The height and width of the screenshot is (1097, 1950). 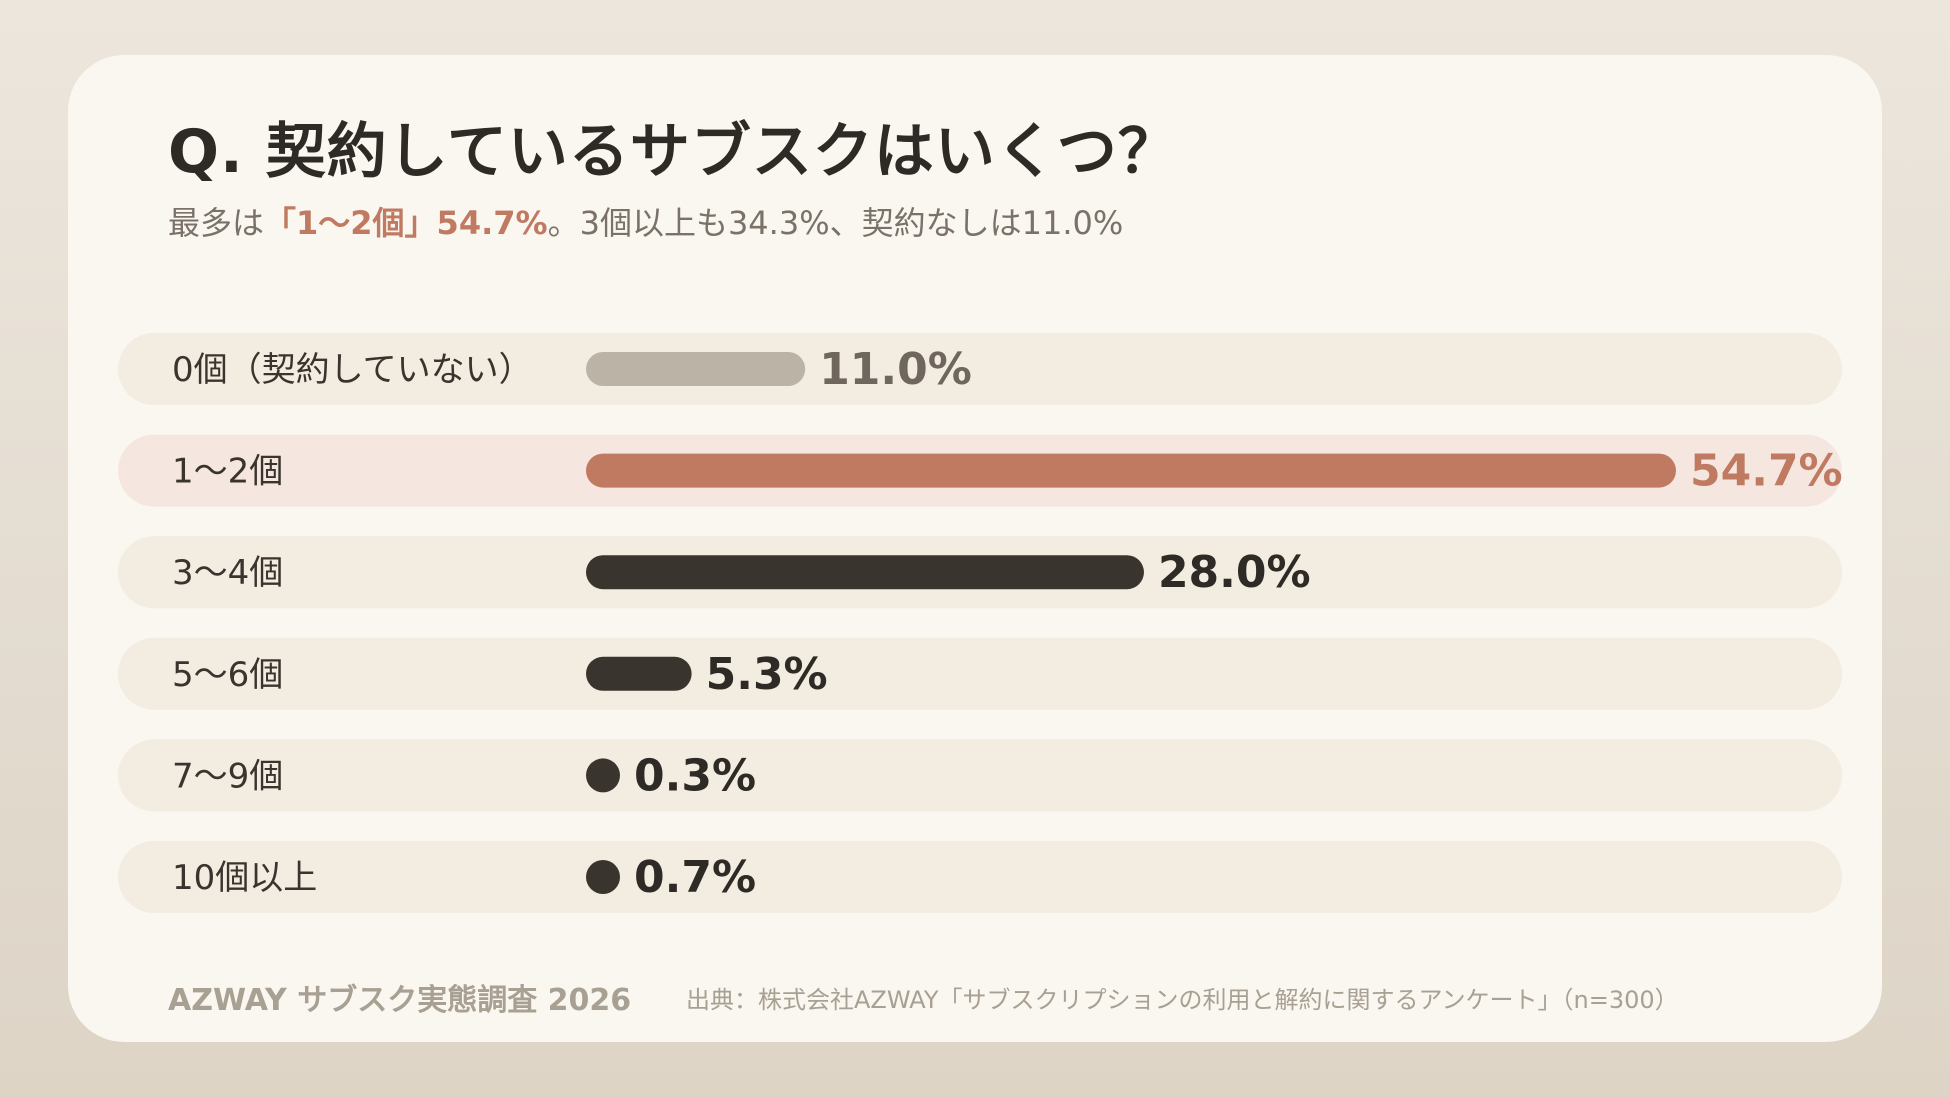 I want to click on category-label-0: 0個（契約していない）, so click(x=352, y=370).